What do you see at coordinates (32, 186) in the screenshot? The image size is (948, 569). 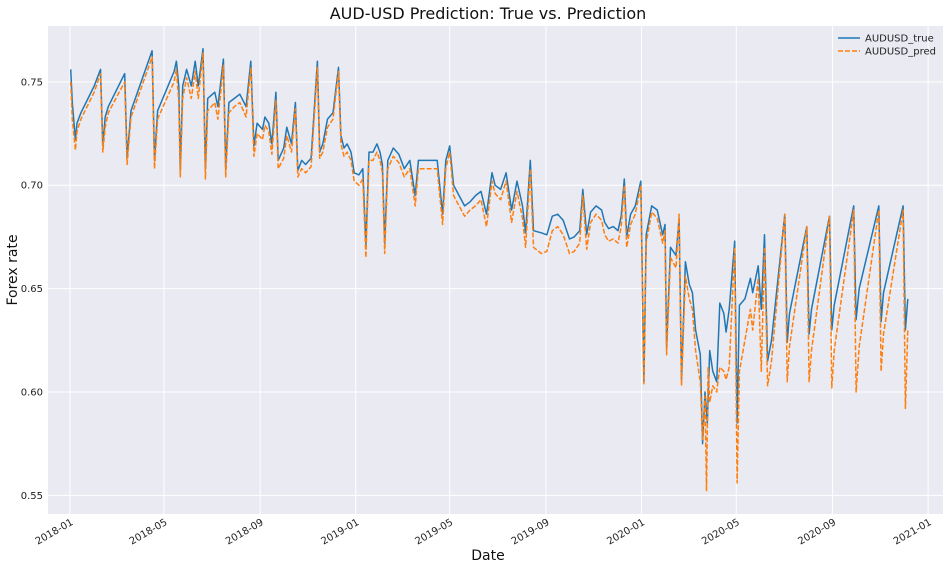 I see `y-tick-label: 0.70` at bounding box center [32, 186].